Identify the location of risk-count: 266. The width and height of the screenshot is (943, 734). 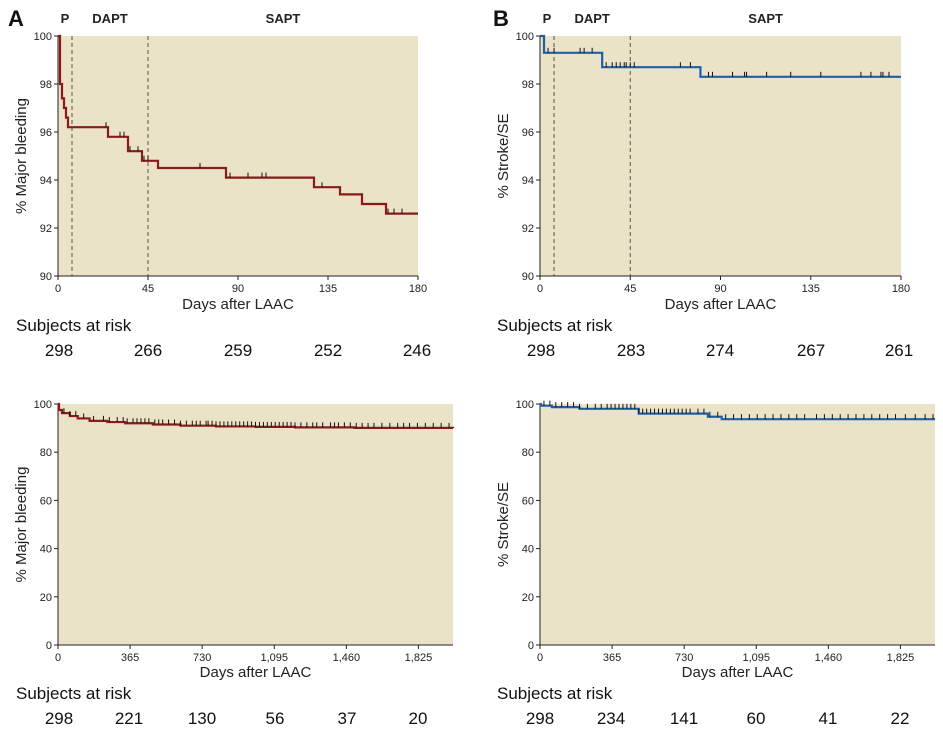
(148, 350).